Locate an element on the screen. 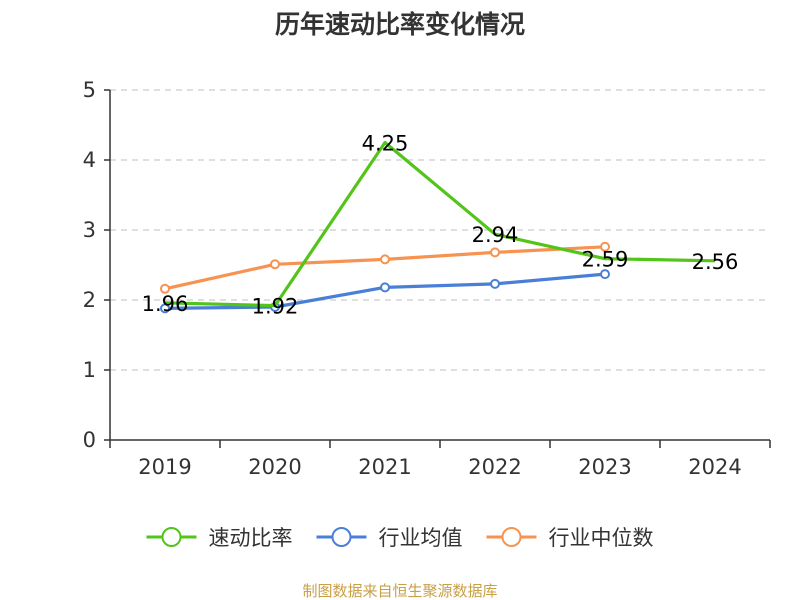 This screenshot has height=600, width=800. y-tick-label: 4 is located at coordinates (89, 160).